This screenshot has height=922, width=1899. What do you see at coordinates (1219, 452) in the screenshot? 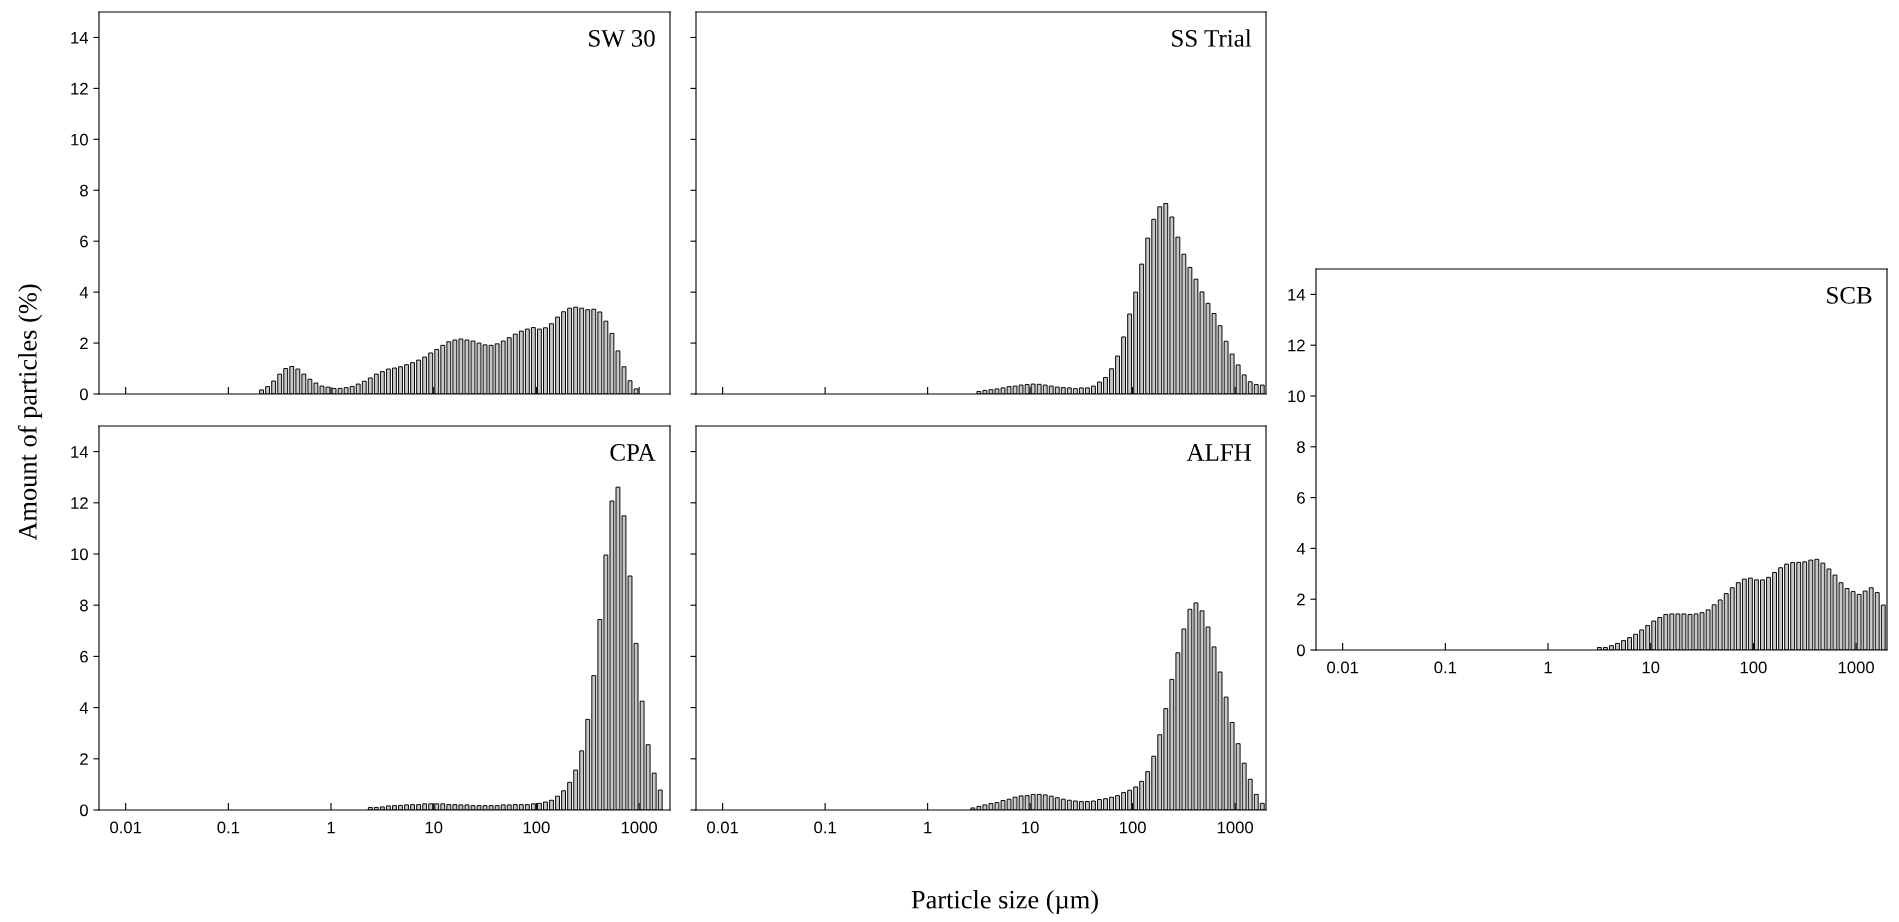
I see `text: ALFH` at bounding box center [1219, 452].